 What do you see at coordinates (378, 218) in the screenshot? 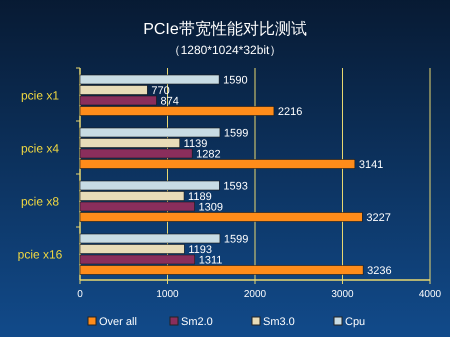
I see `data-label: 3227` at bounding box center [378, 218].